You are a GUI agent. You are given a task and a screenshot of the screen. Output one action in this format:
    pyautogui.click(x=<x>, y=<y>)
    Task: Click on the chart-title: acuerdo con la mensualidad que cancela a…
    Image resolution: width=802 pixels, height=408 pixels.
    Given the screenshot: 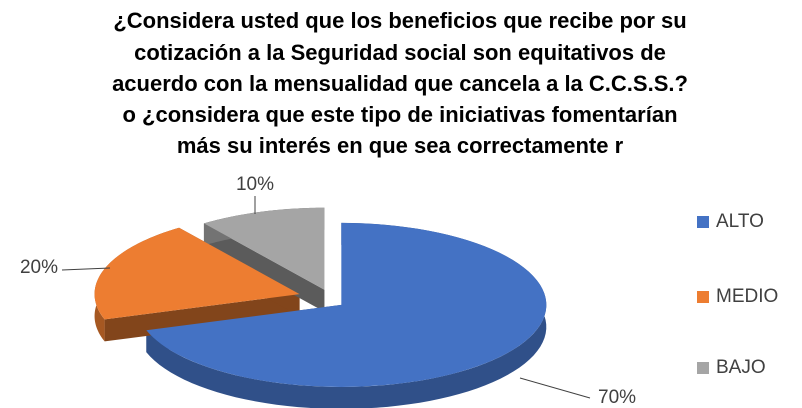 What is the action you would take?
    pyautogui.click(x=400, y=83)
    